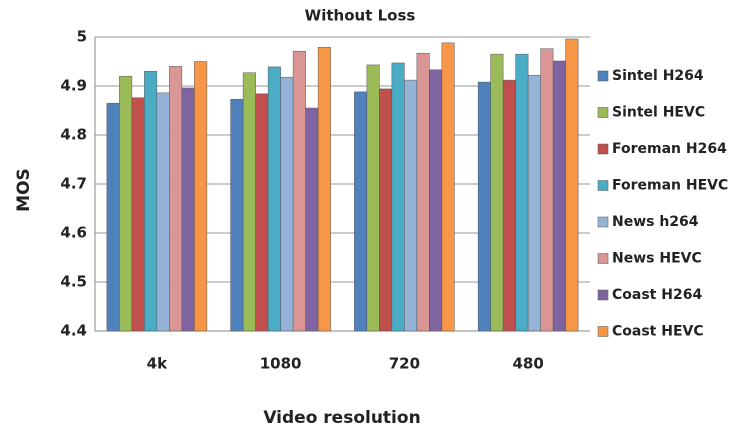 The height and width of the screenshot is (436, 745). What do you see at coordinates (657, 259) in the screenshot?
I see `legend-label: News HEVC` at bounding box center [657, 259].